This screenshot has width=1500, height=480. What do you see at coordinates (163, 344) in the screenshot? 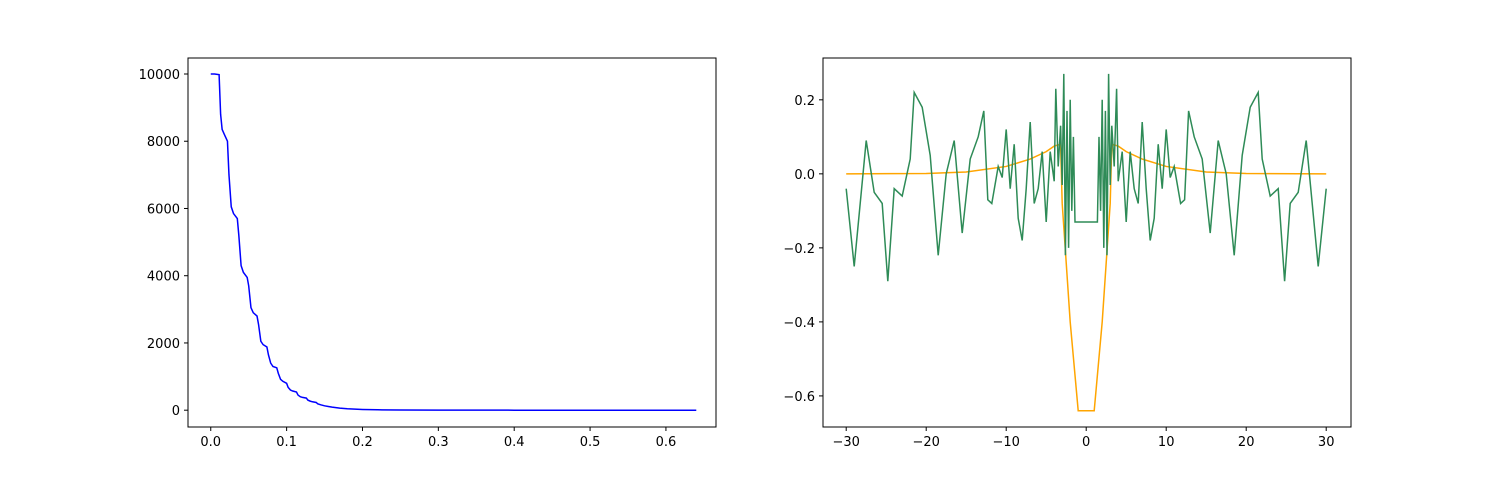
I see `y-tick-label: 2000` at bounding box center [163, 344].